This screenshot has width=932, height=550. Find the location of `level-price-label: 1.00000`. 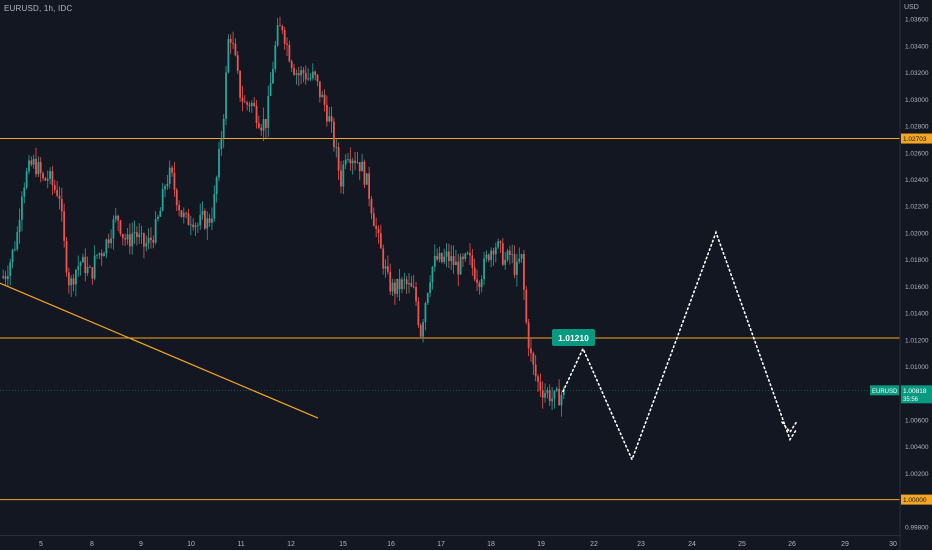

level-price-label: 1.00000 is located at coordinates (915, 500).